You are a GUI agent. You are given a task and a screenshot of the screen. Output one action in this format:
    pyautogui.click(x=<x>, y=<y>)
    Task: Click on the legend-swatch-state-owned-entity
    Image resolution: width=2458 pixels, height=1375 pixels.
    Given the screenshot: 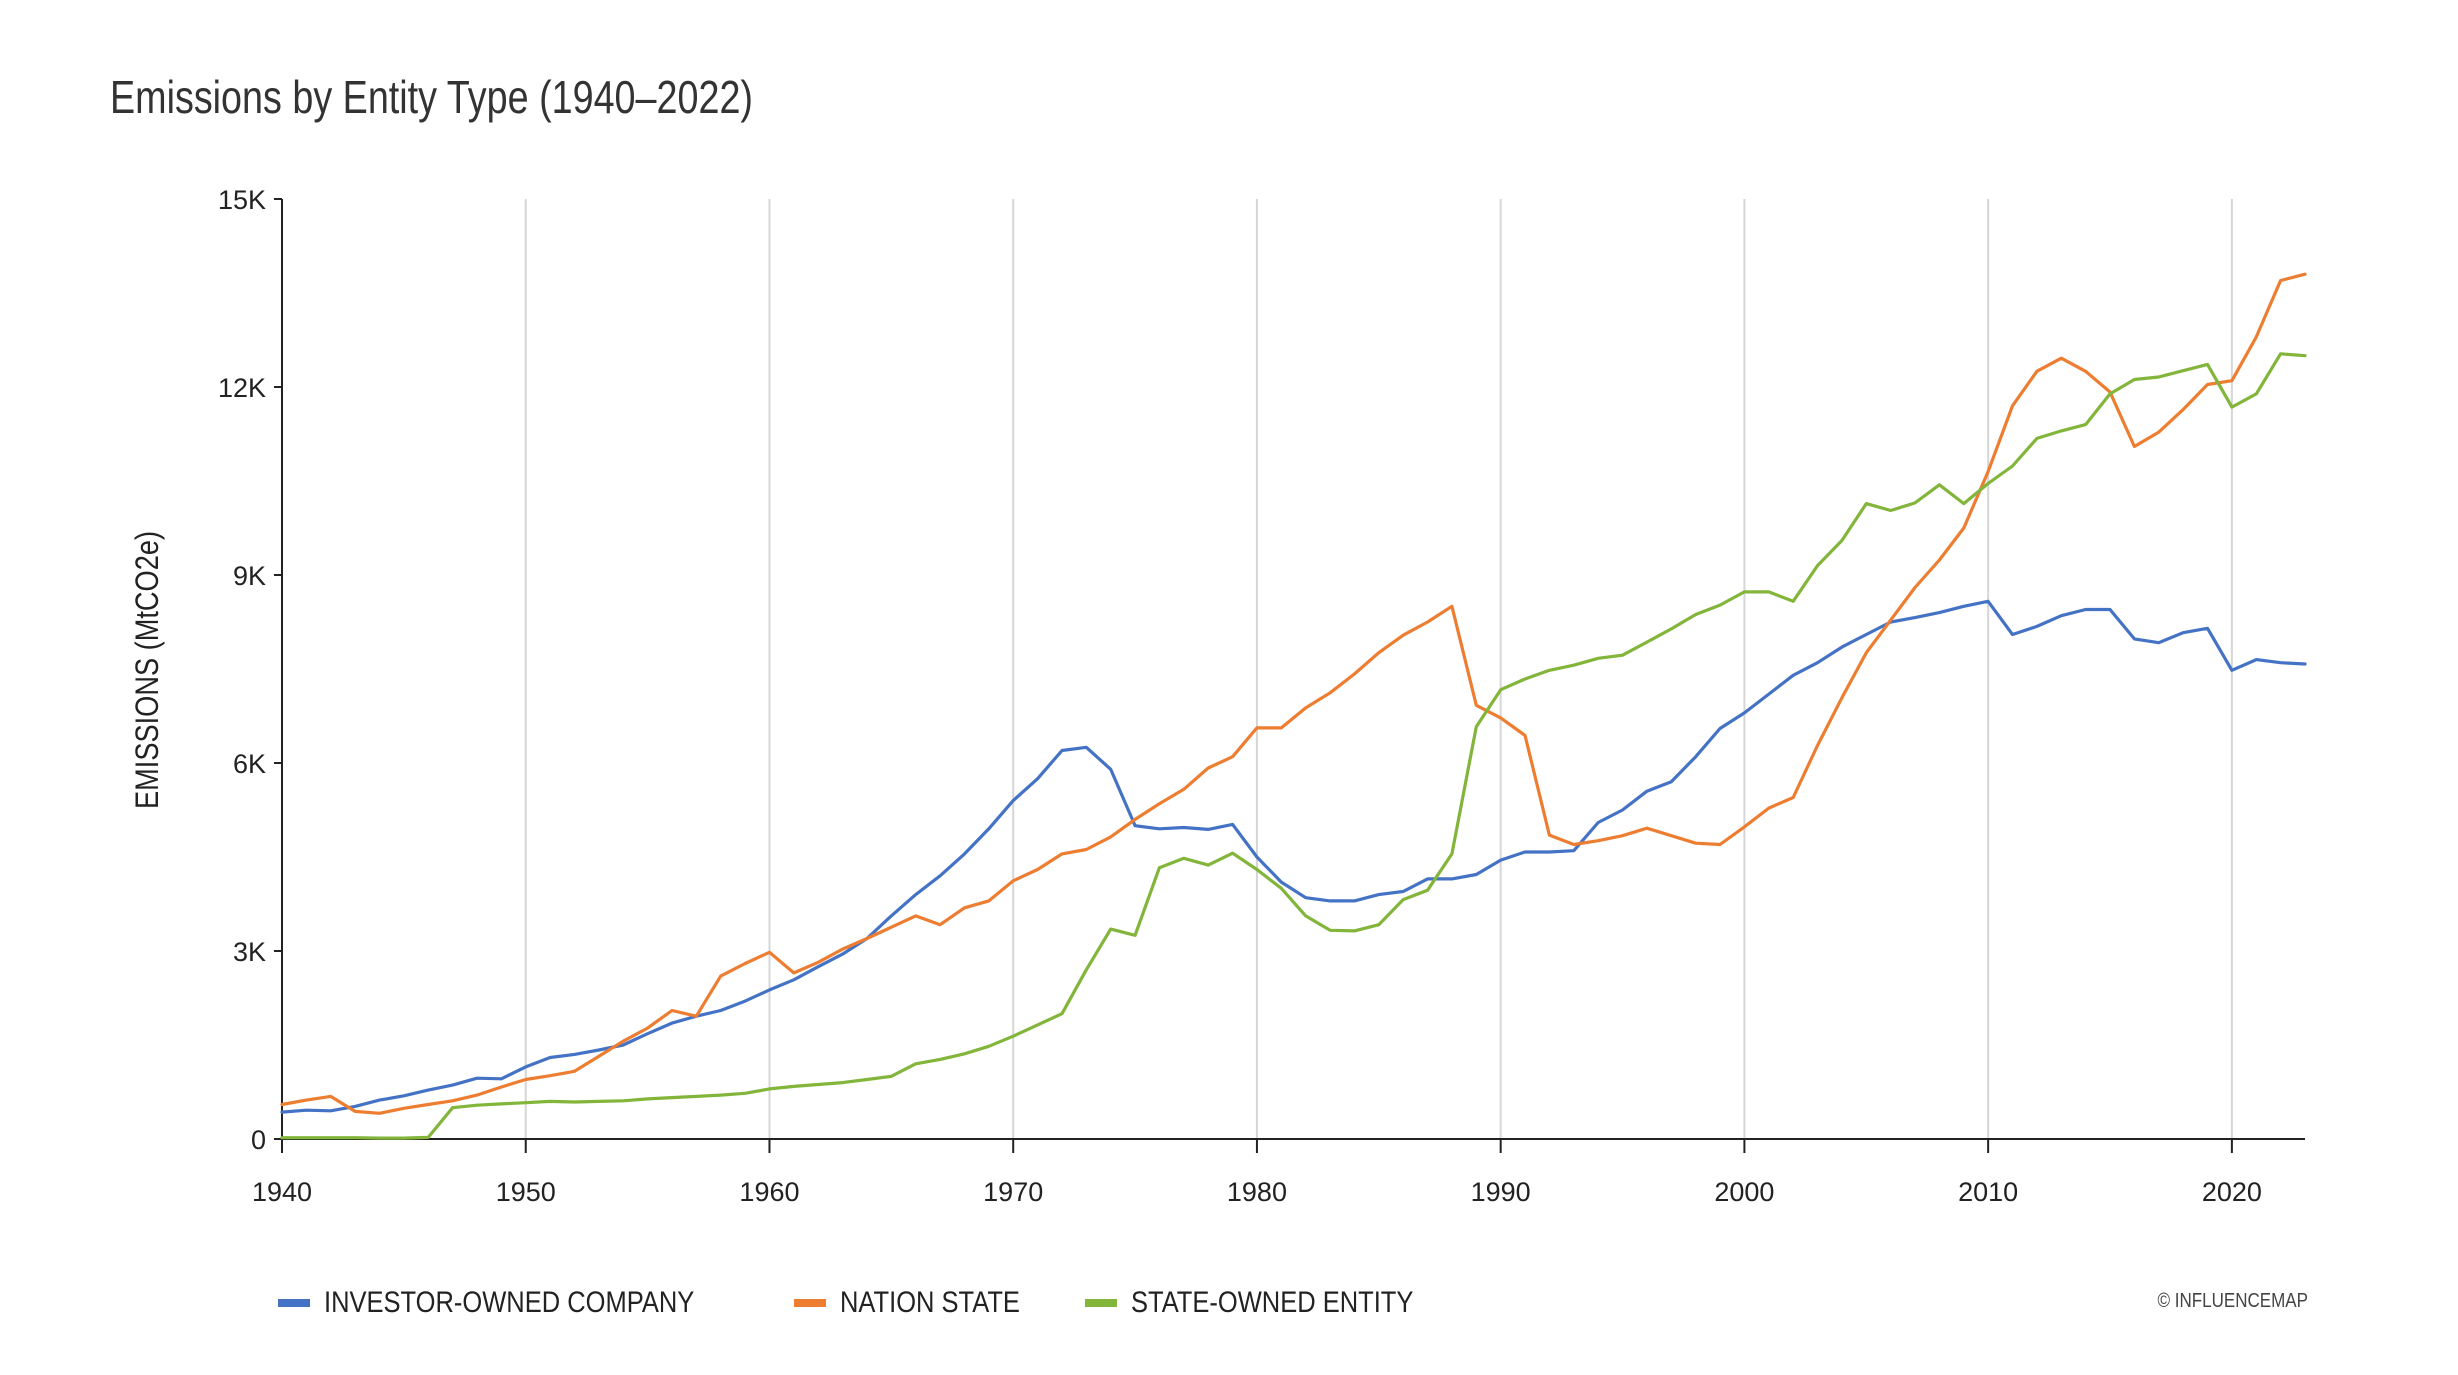 What is the action you would take?
    pyautogui.click(x=1101, y=1303)
    